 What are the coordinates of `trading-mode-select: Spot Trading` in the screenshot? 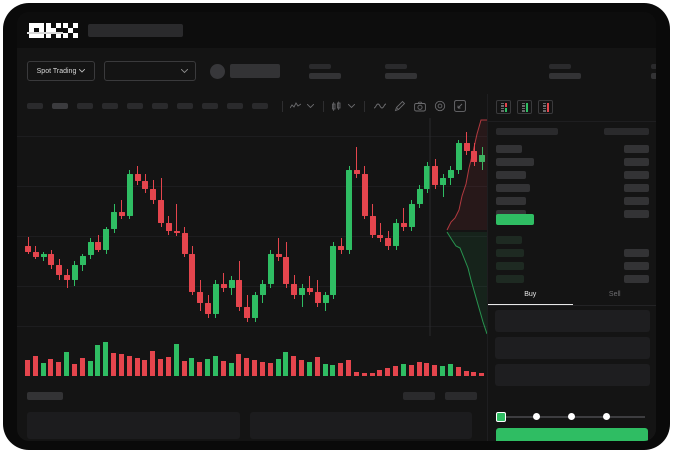 It's located at (61, 71).